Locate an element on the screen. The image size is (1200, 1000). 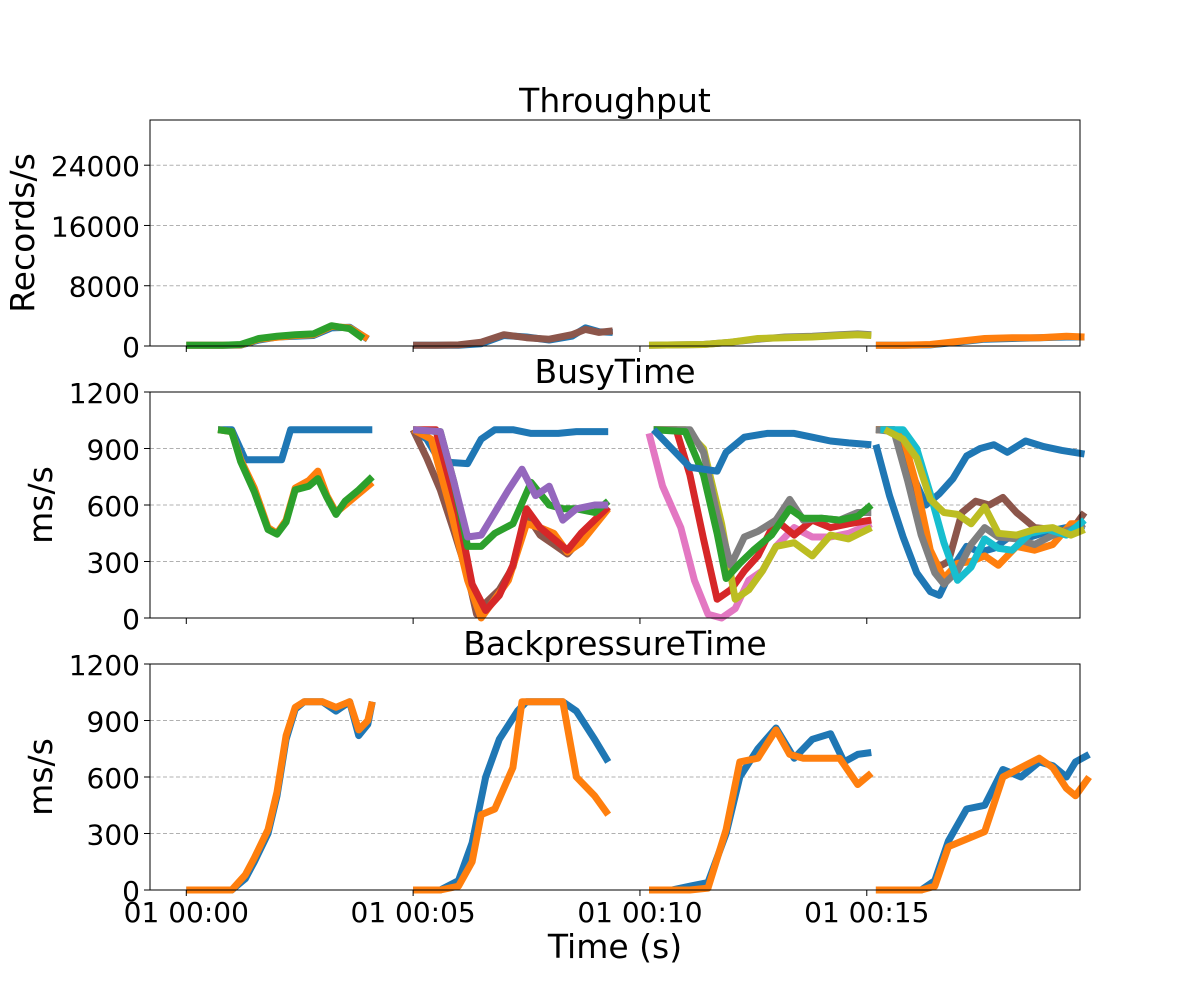
x-tick-label: 01 00:00 is located at coordinates (186, 912).